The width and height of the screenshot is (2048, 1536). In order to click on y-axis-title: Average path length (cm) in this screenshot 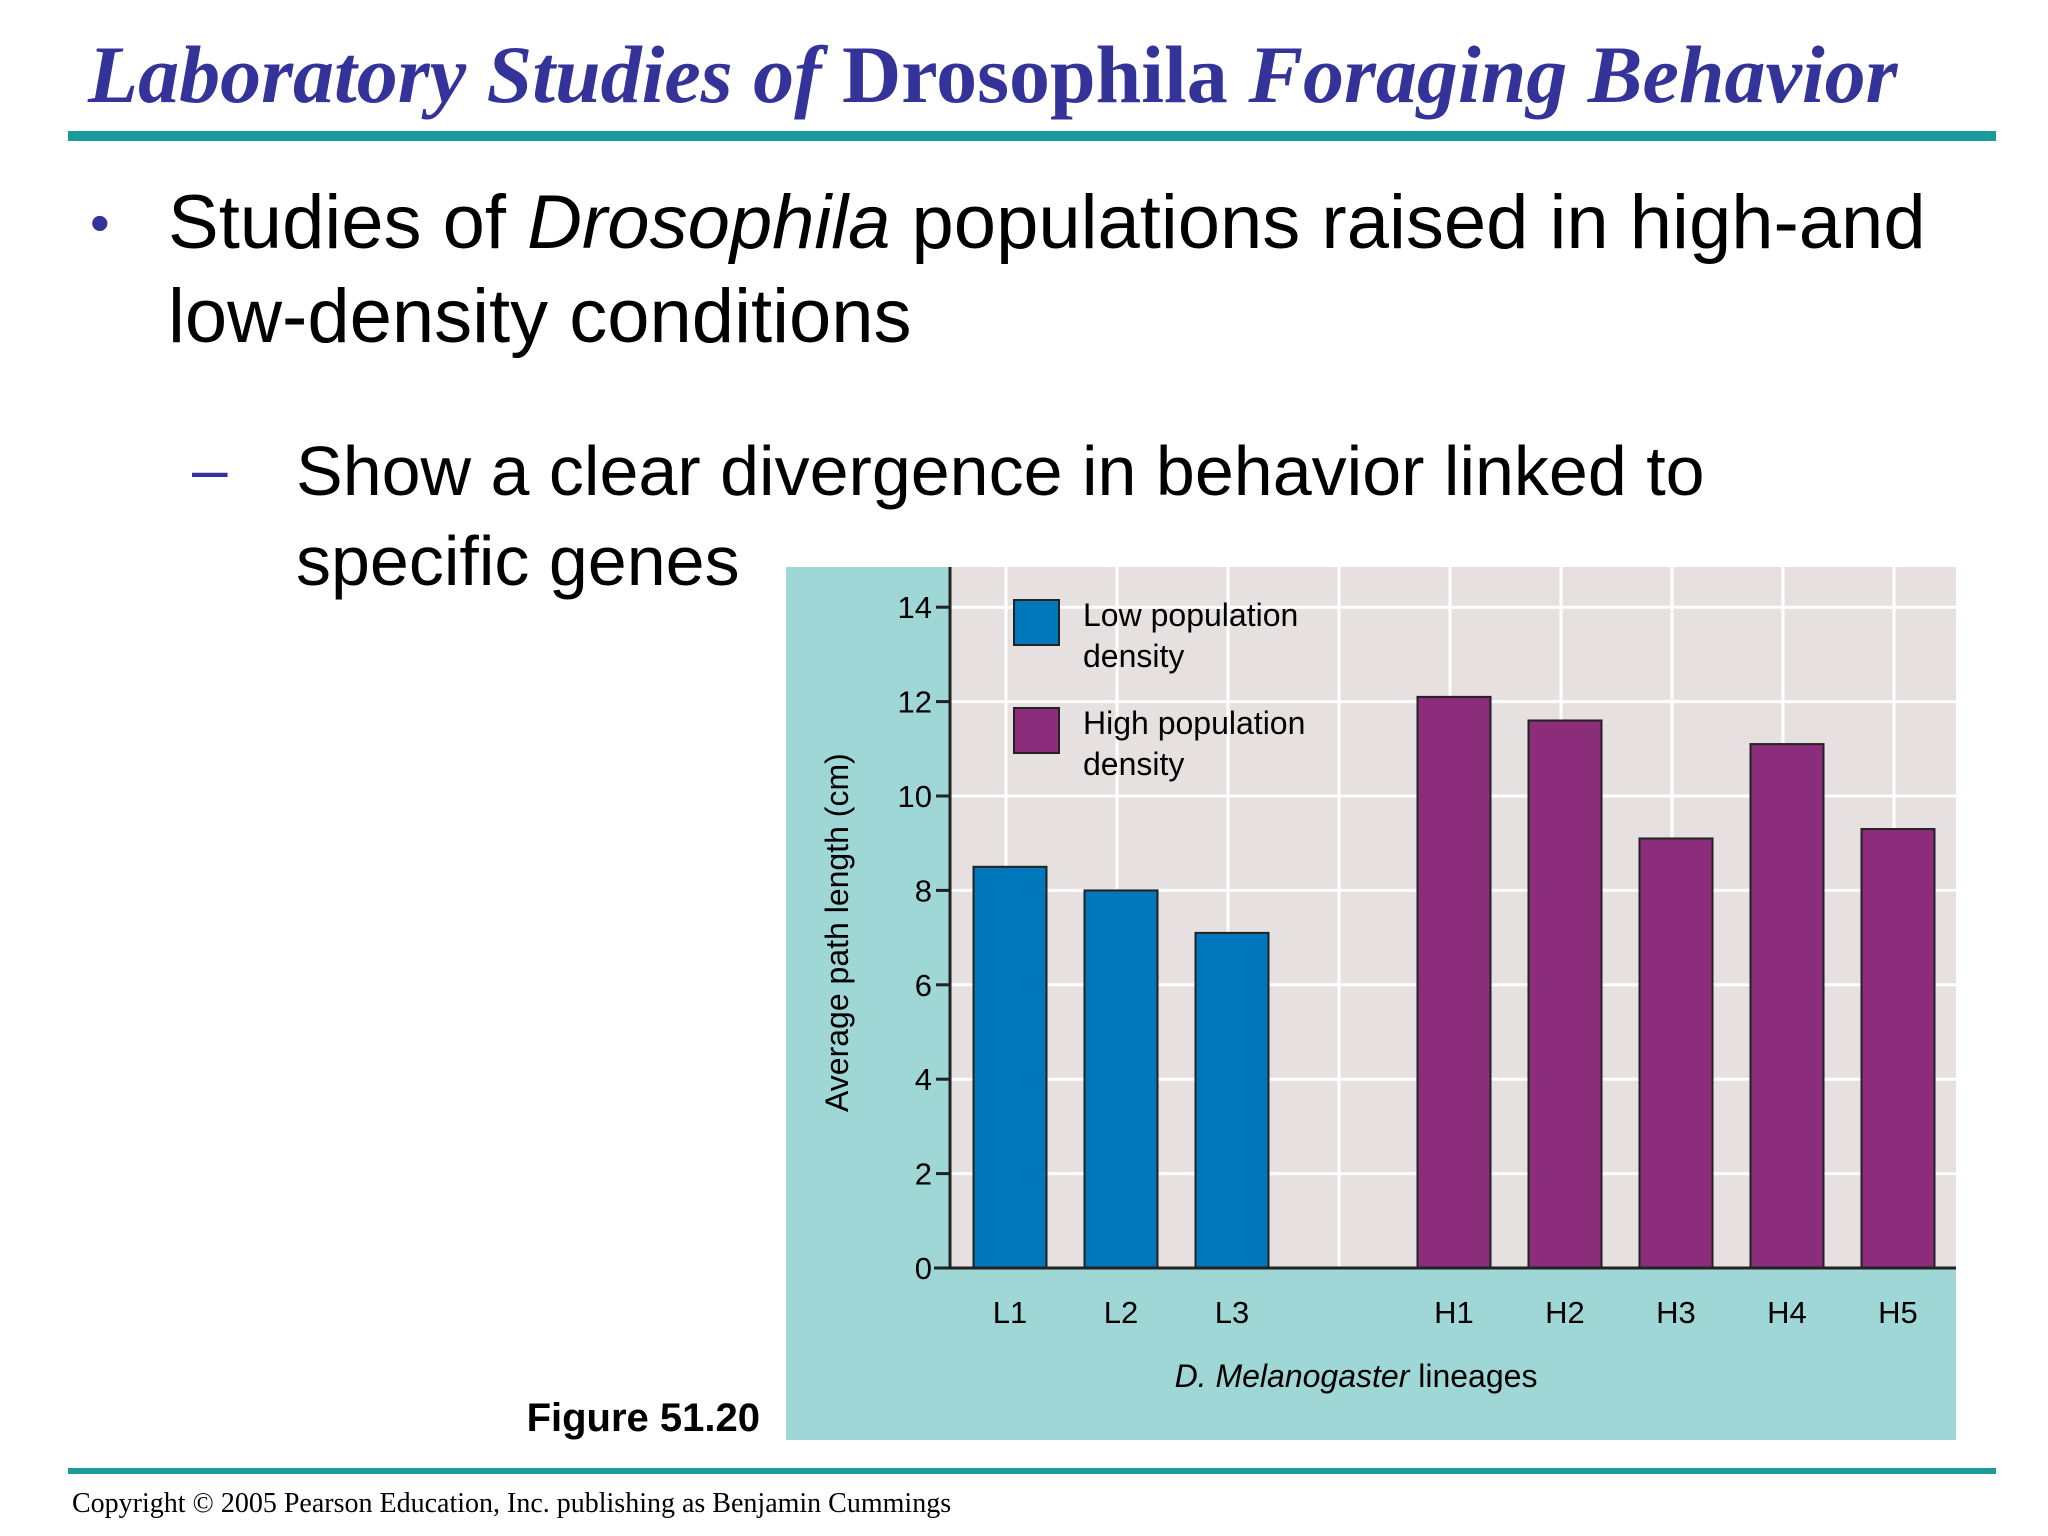, I will do `click(837, 932)`.